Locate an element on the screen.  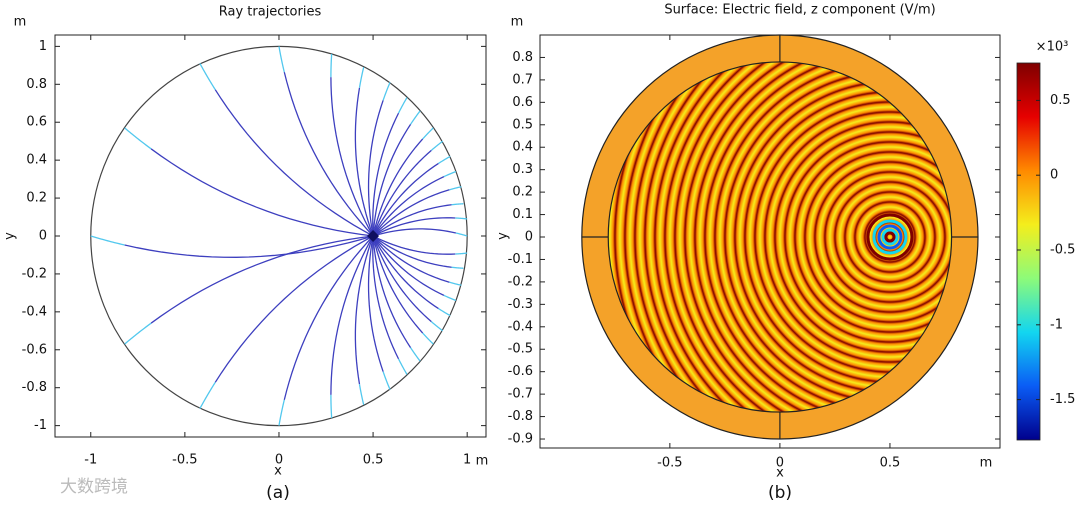
x-tick-label: -1 is located at coordinates (90, 460).